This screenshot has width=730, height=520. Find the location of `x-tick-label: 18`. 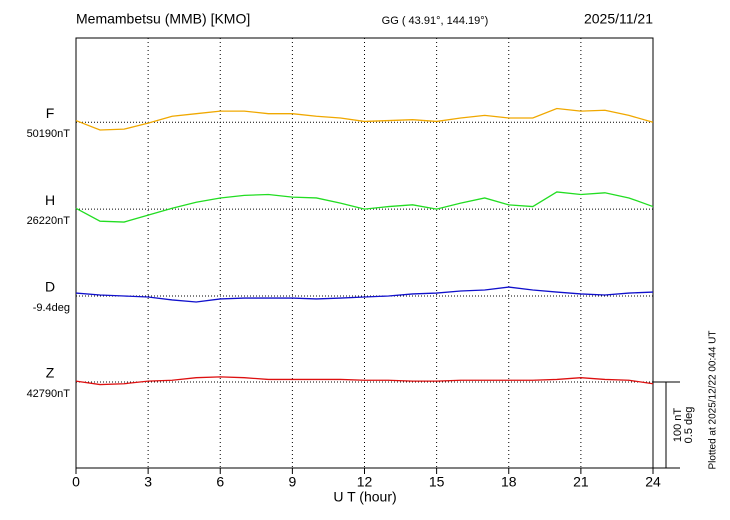

x-tick-label: 18 is located at coordinates (509, 482).